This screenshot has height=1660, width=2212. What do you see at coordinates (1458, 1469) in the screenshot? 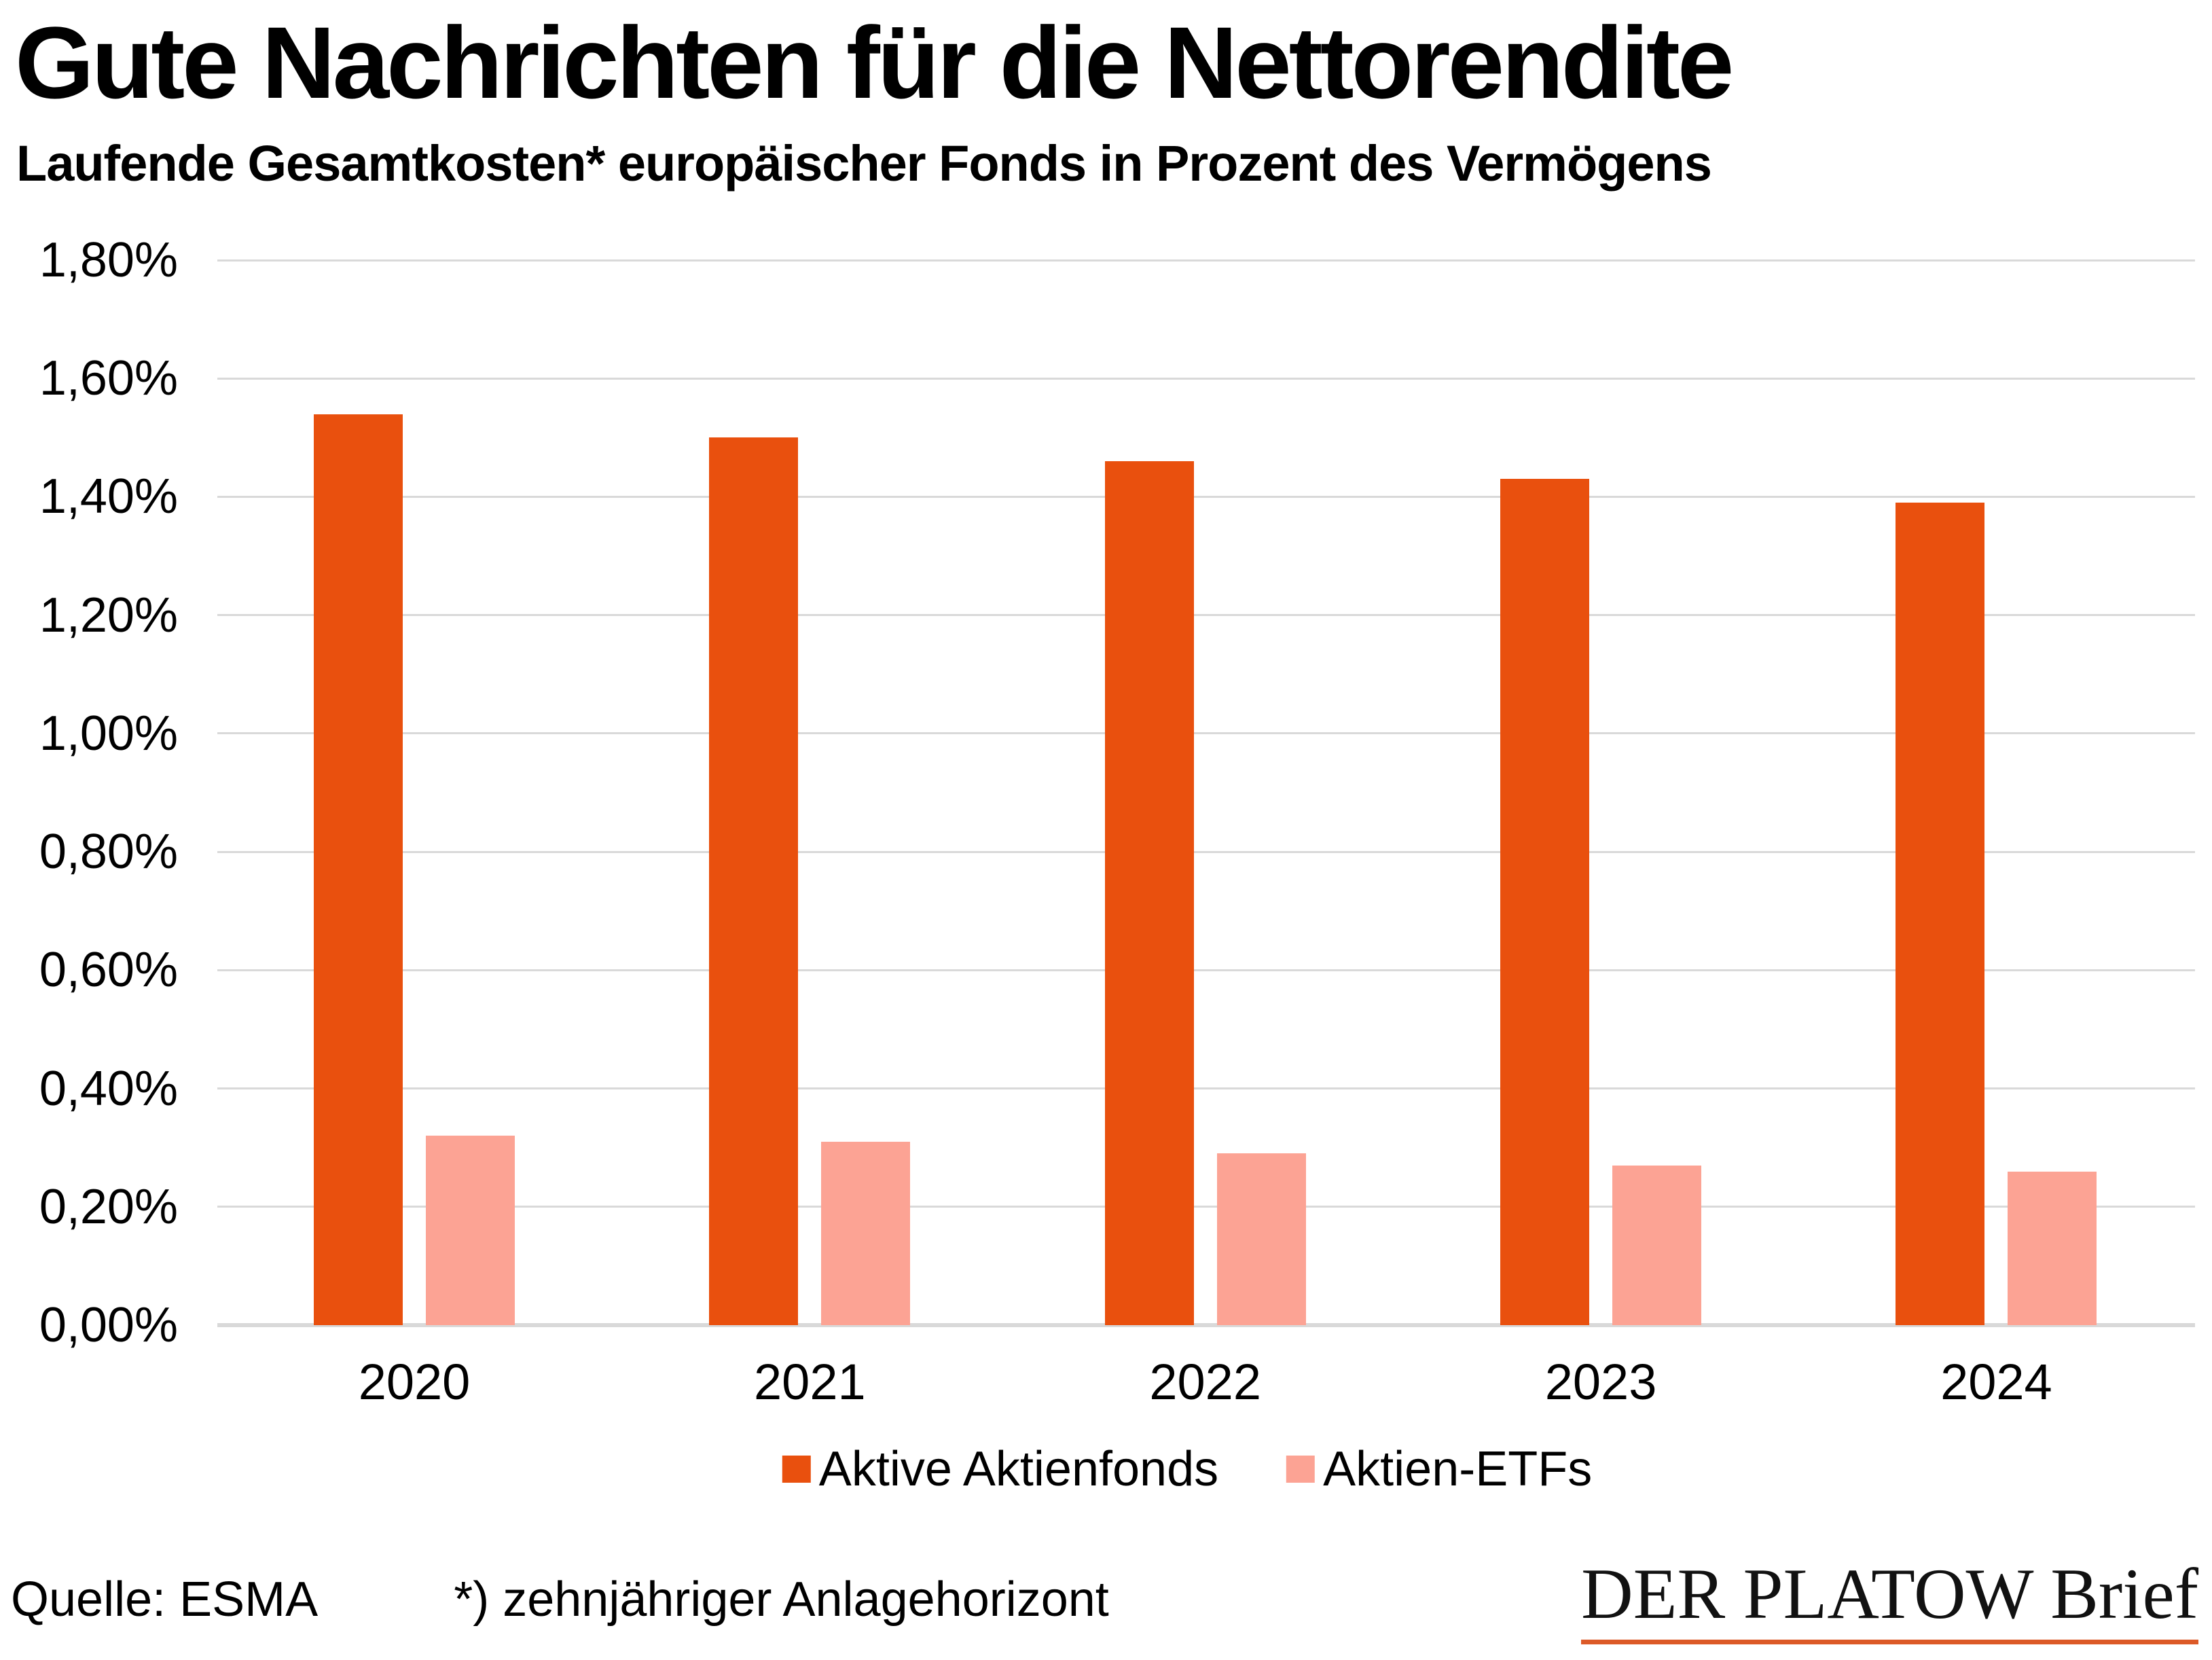
I see `legend-label-aktien-etfs: Aktien-ETFs` at bounding box center [1458, 1469].